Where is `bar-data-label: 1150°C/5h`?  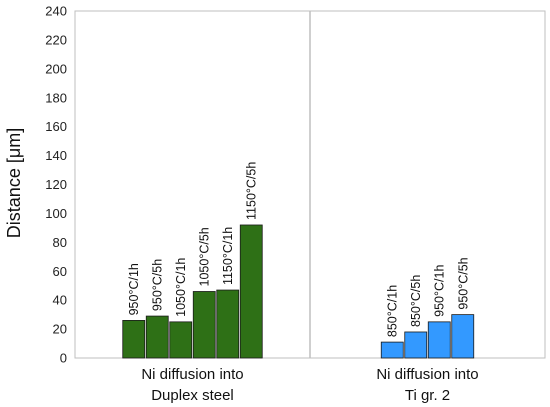
bar-data-label: 1150°C/5h is located at coordinates (252, 191).